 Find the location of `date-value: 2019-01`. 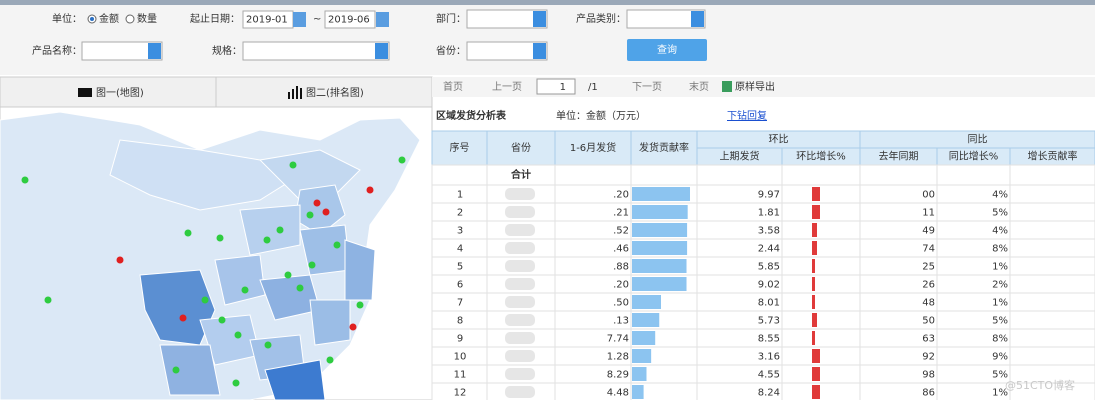

date-value: 2019-01 is located at coordinates (267, 20).